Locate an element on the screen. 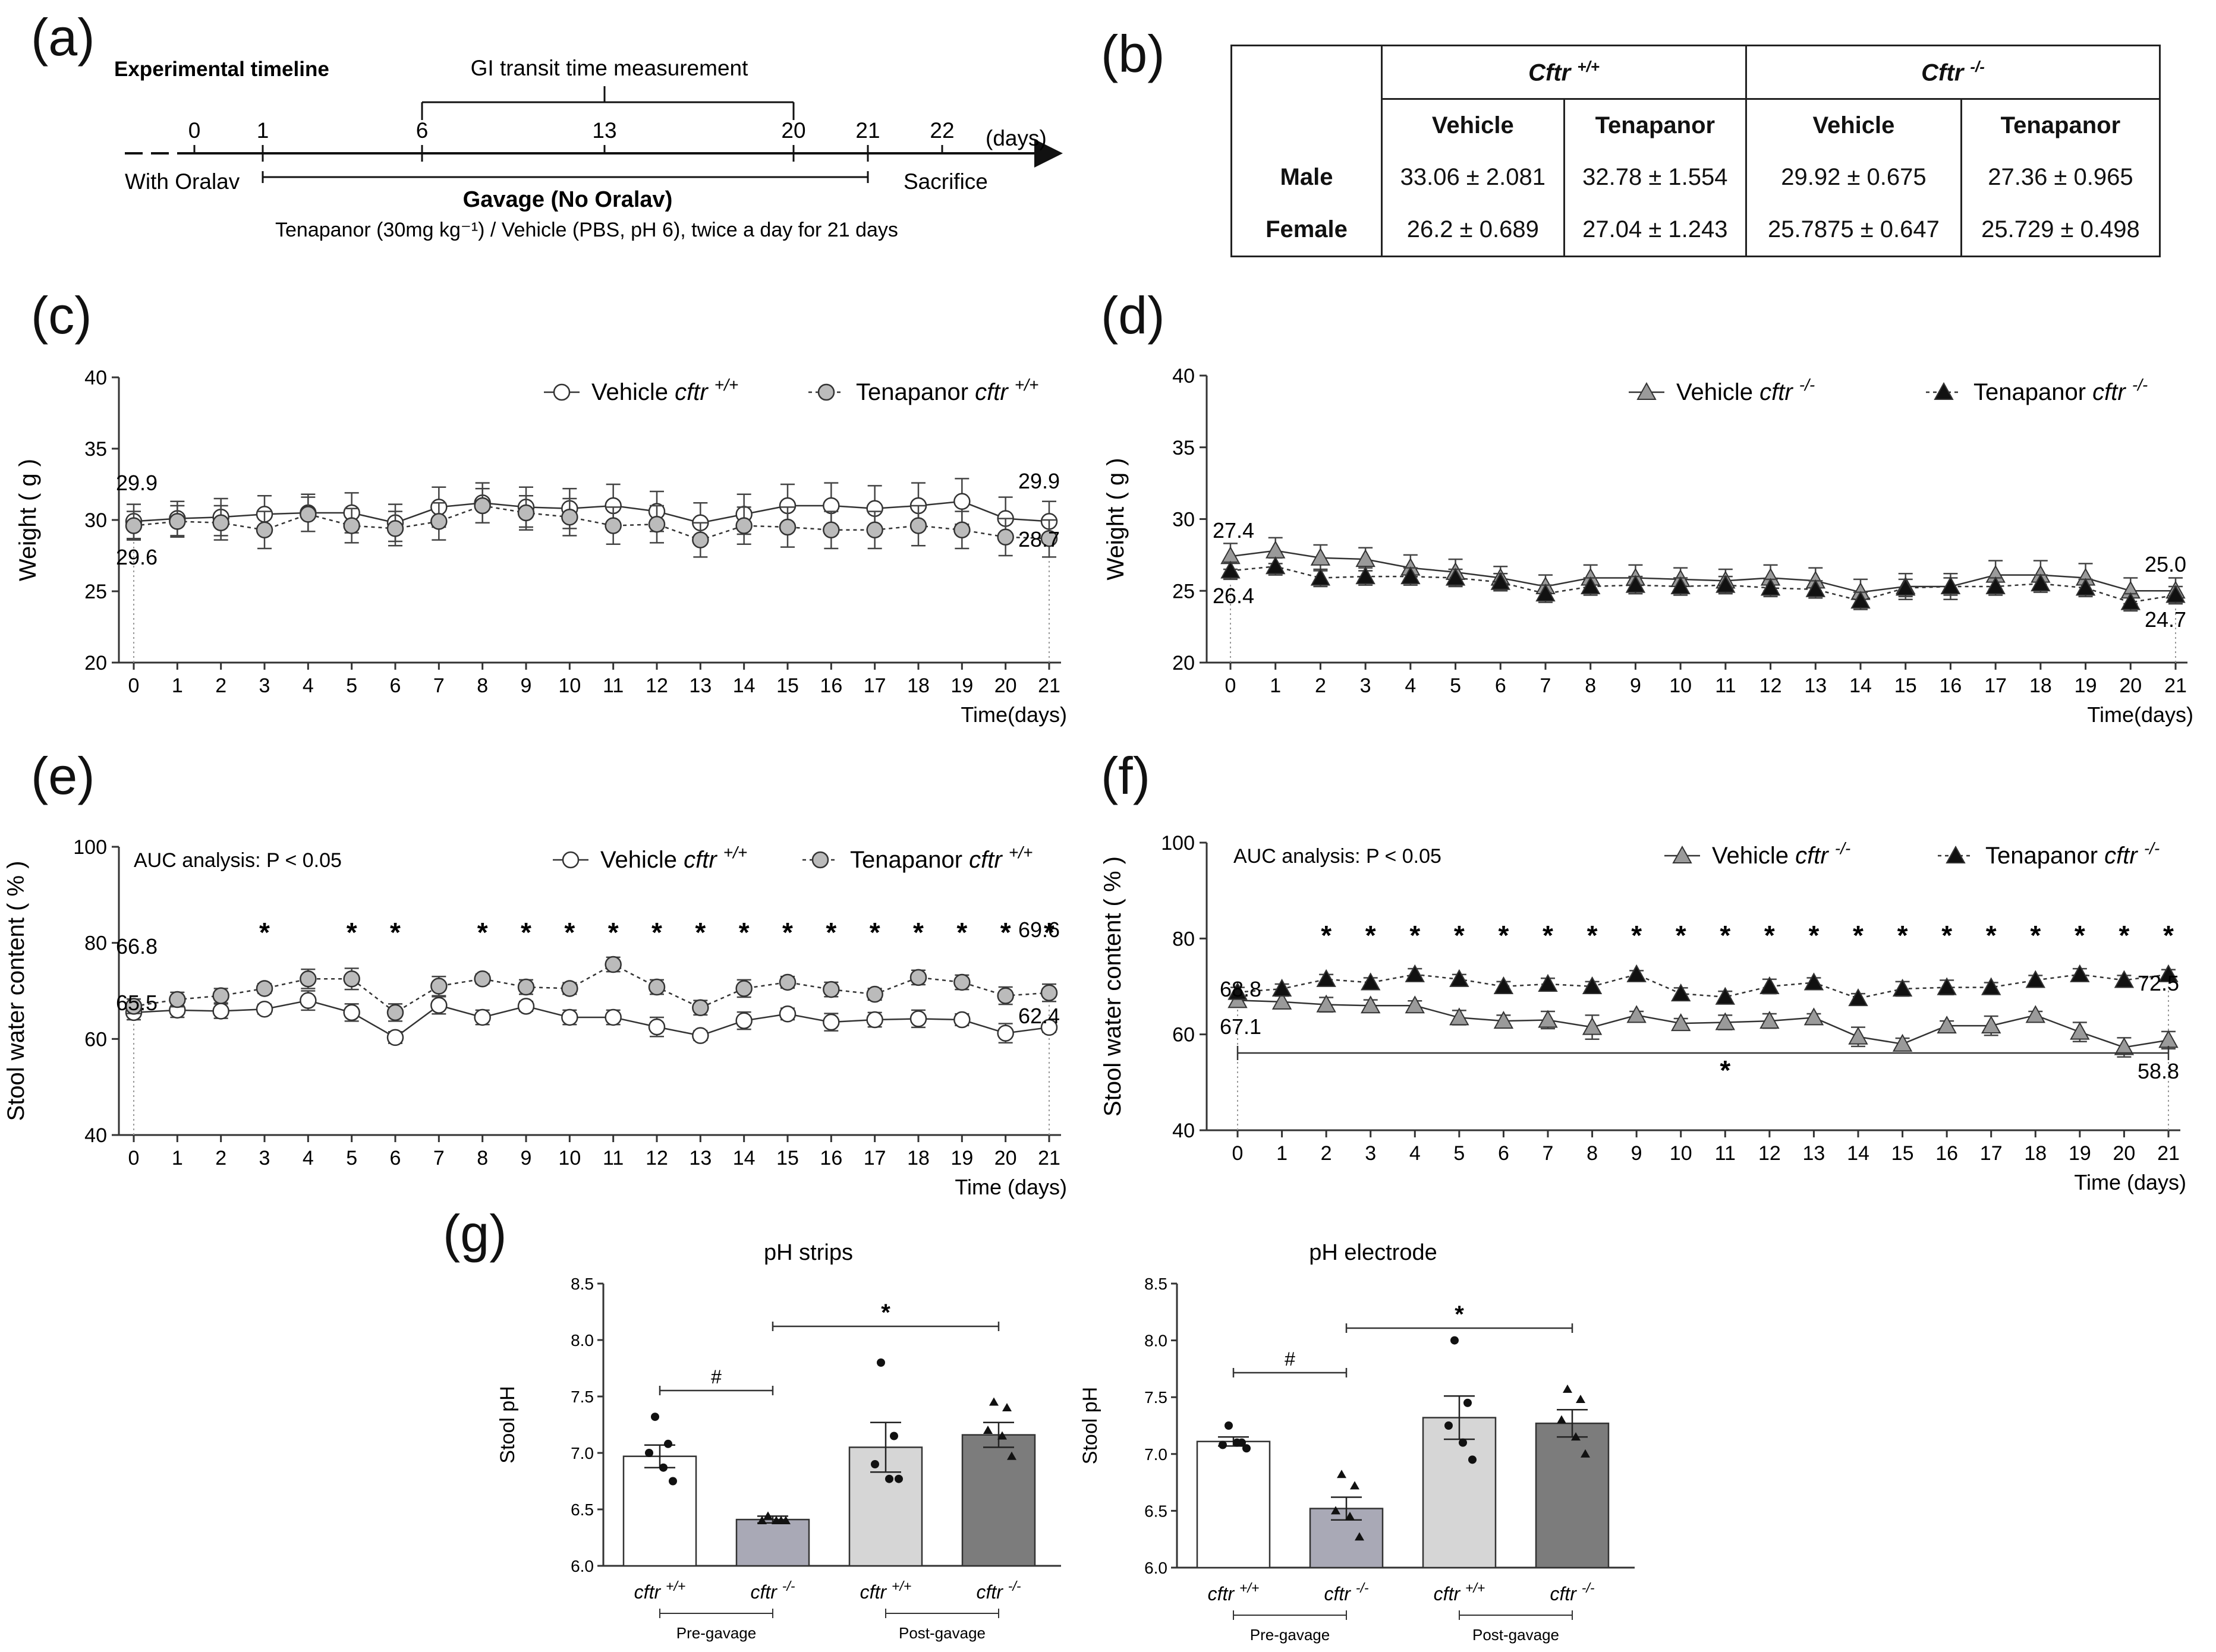 The image size is (2216, 1652). data-label: 29.6 is located at coordinates (137, 557).